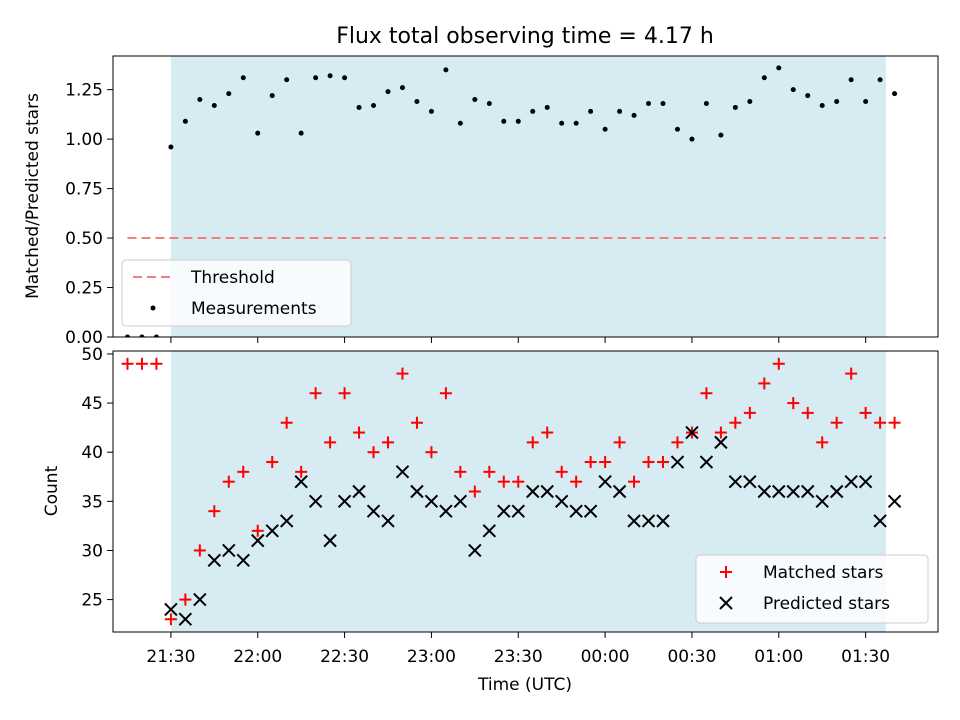  I want to click on y-tick-label: 1.00, so click(84, 140).